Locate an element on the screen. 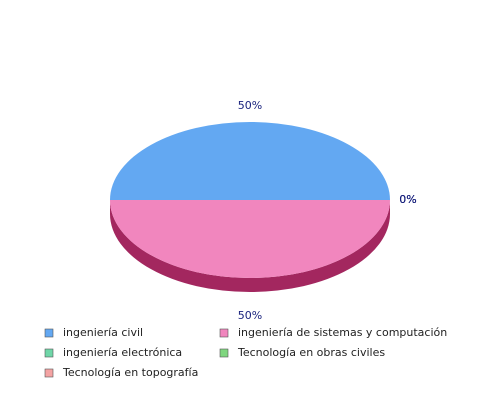 This screenshot has width=500, height=400. legend-label: Tecnología en obras civiles is located at coordinates (311, 352).